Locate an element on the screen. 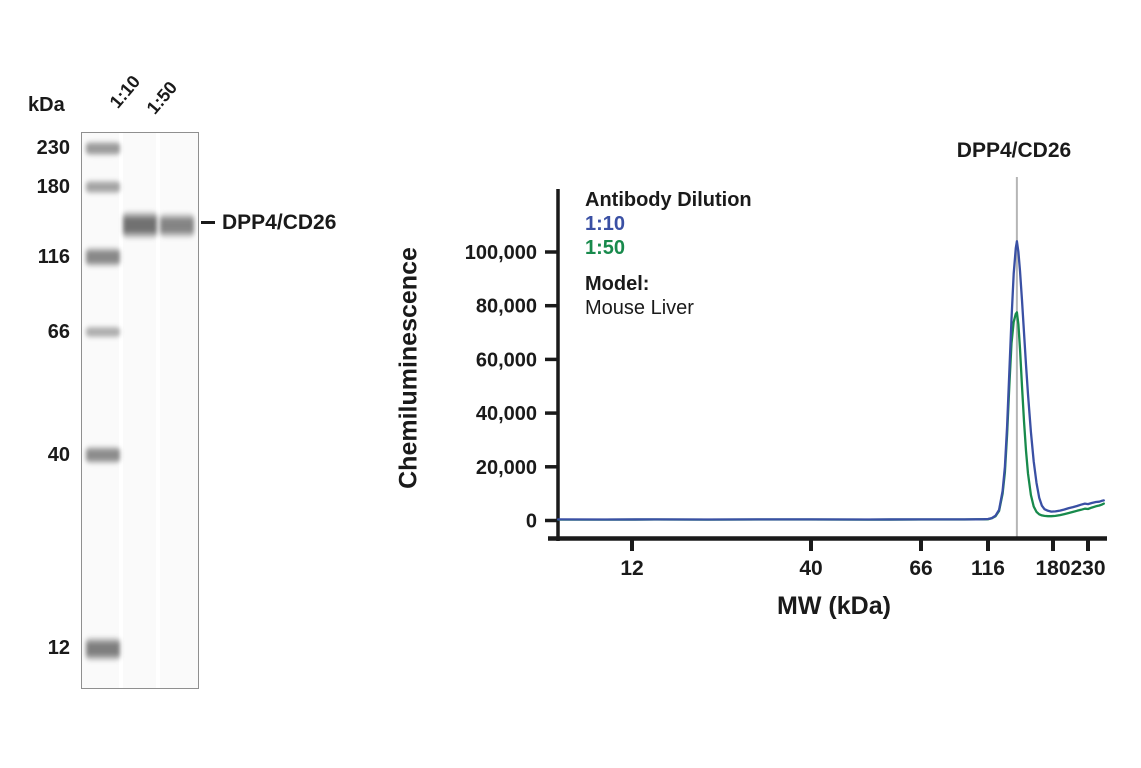 This screenshot has height=768, width=1141. y-tick-label-0: 0 is located at coordinates (531, 522).